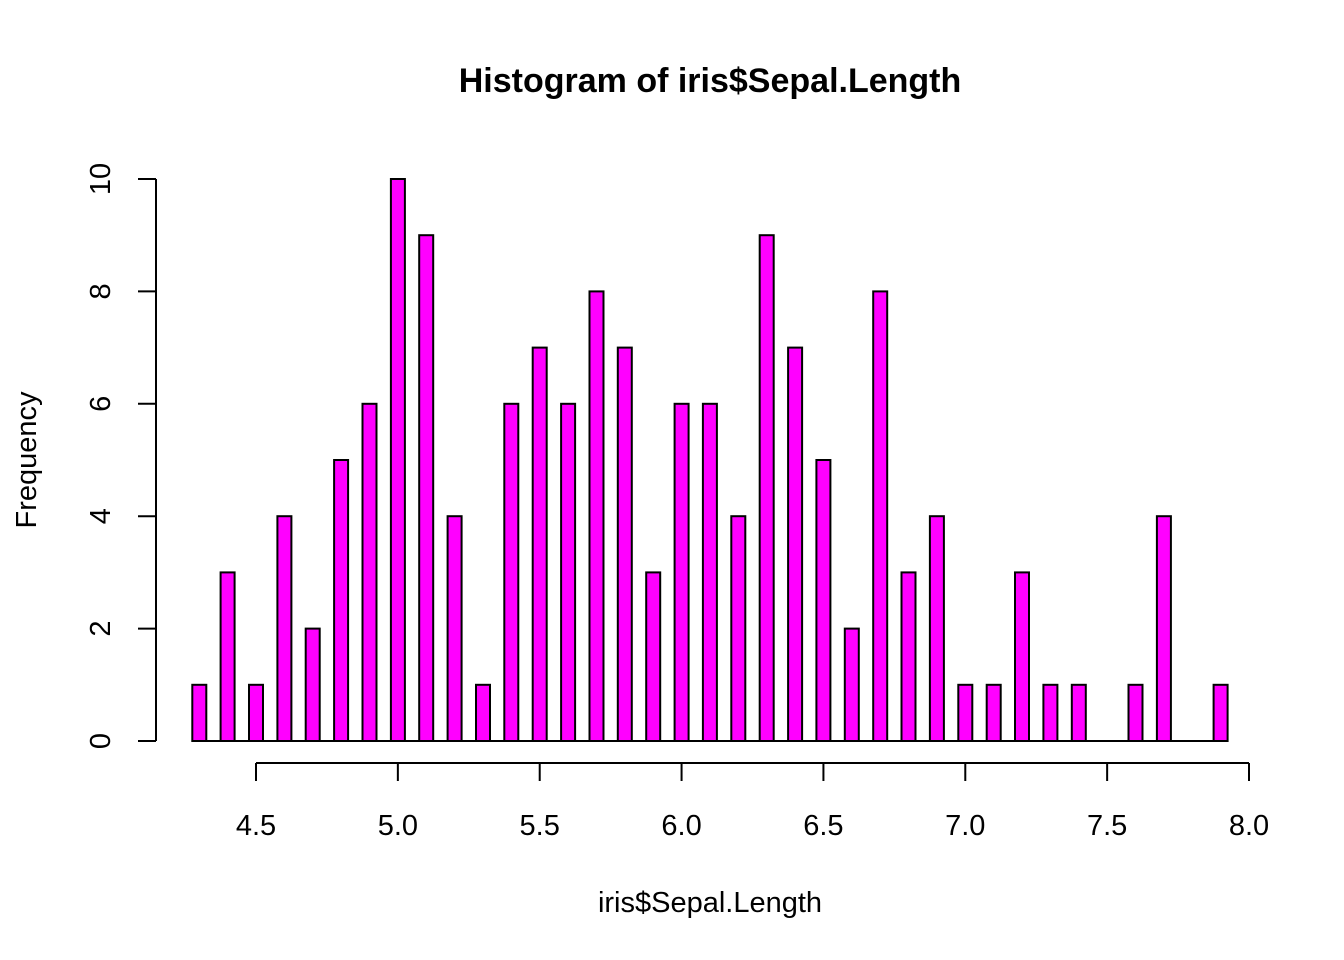 The width and height of the screenshot is (1344, 960). Describe the element at coordinates (710, 81) in the screenshot. I see `chart-title: Histogram of iris$Sepal.Length` at that location.